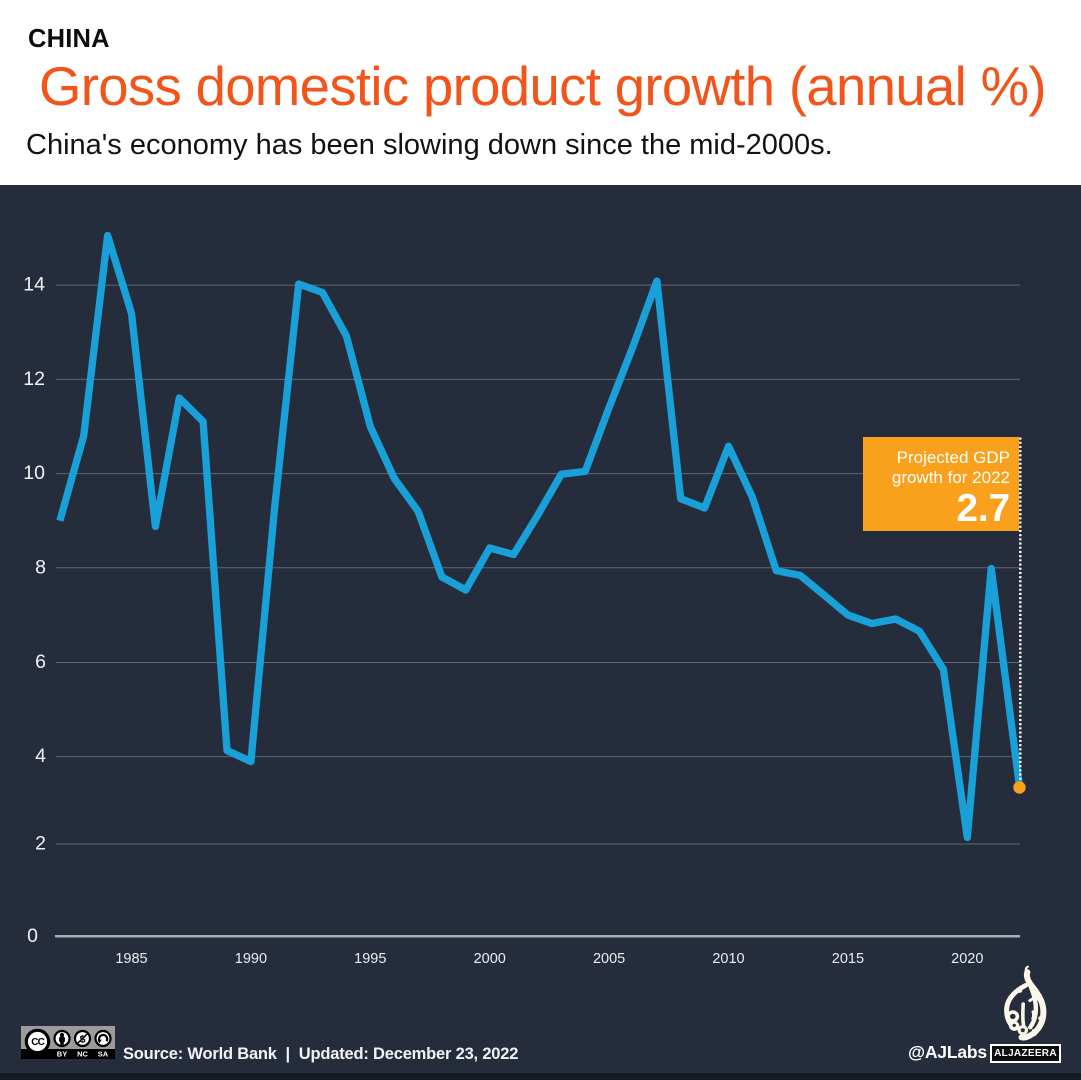  What do you see at coordinates (40, 567) in the screenshot?
I see `svg-text: 8` at bounding box center [40, 567].